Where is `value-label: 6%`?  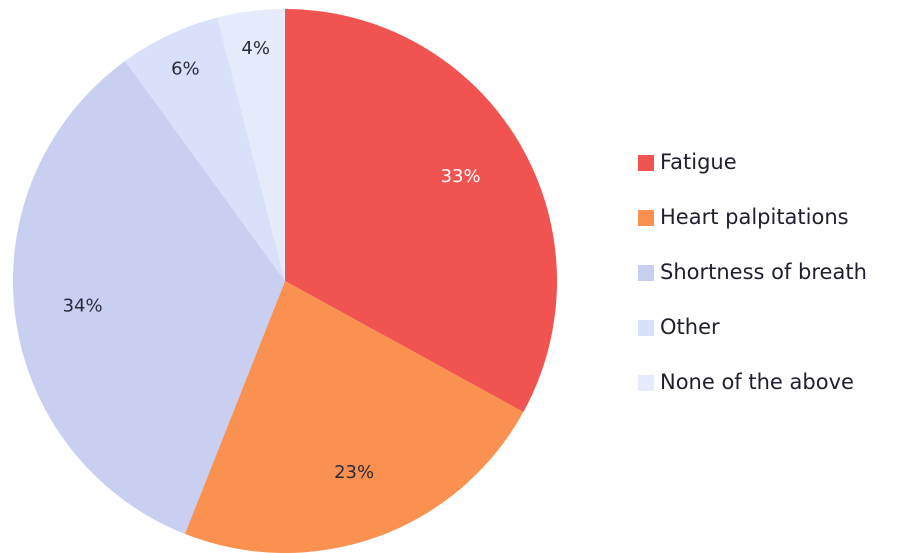 value-label: 6% is located at coordinates (185, 68).